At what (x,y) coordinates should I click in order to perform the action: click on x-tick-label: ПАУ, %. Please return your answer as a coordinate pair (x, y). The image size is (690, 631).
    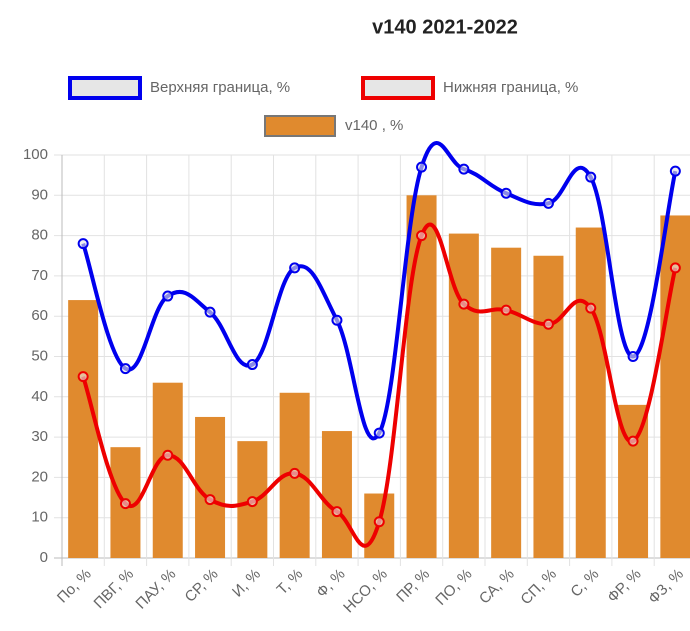
    Looking at the image, I should click on (155, 589).